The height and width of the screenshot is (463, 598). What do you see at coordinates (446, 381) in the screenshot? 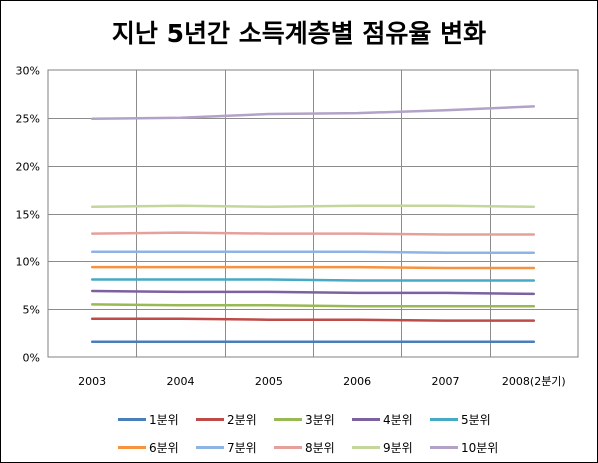
I see `x-tick-label: 2007` at bounding box center [446, 381].